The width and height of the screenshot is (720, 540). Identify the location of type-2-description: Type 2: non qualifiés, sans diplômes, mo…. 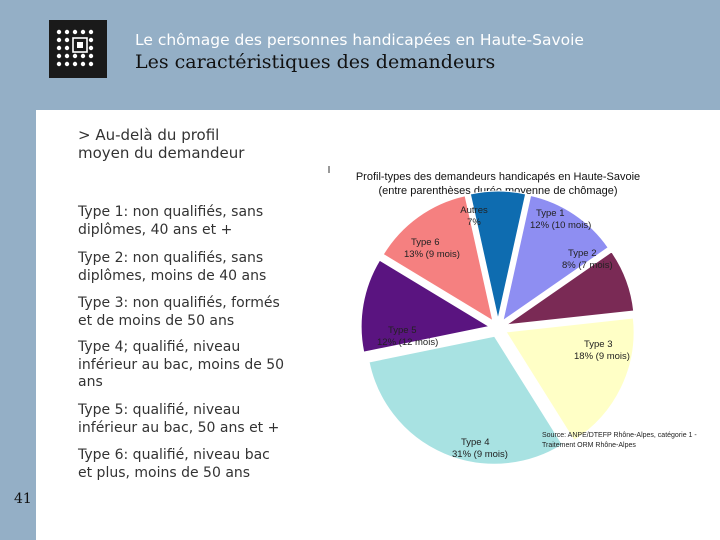
(196, 267).